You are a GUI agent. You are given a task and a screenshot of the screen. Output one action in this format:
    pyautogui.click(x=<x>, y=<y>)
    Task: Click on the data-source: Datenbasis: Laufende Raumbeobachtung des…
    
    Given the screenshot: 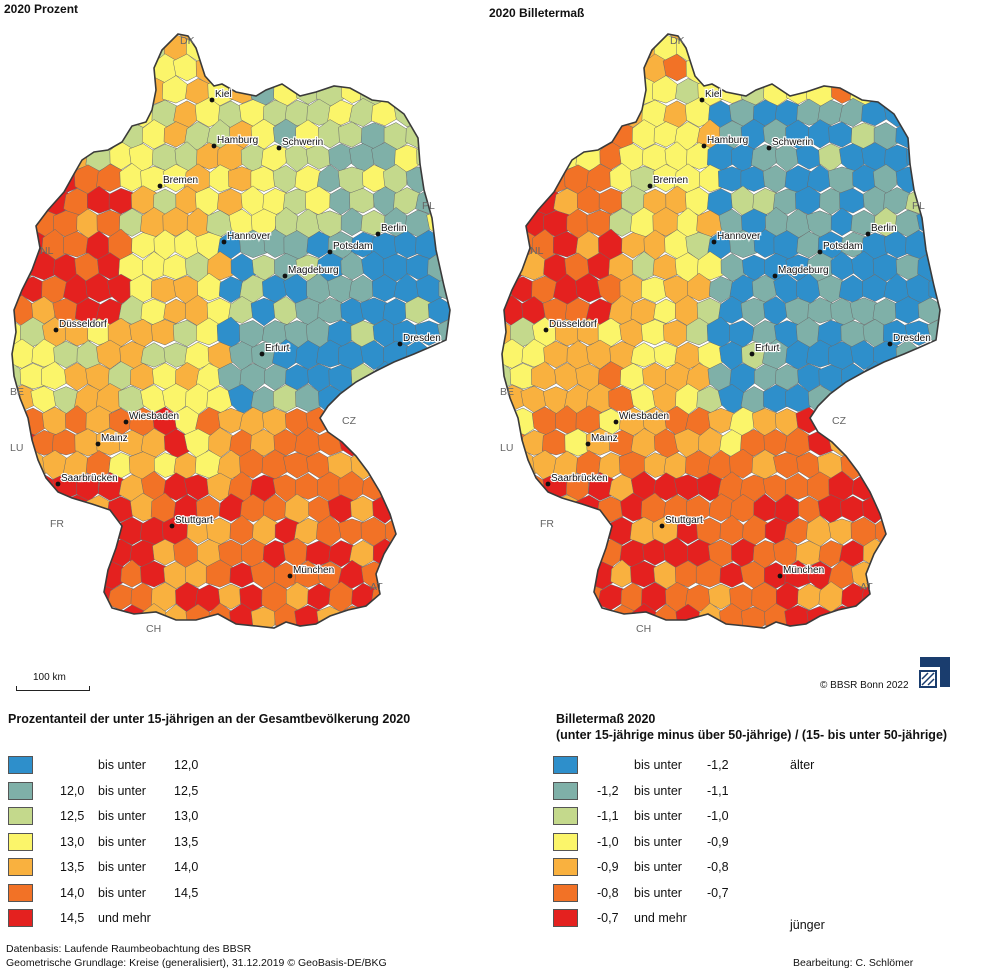 What is the action you would take?
    pyautogui.click(x=129, y=949)
    